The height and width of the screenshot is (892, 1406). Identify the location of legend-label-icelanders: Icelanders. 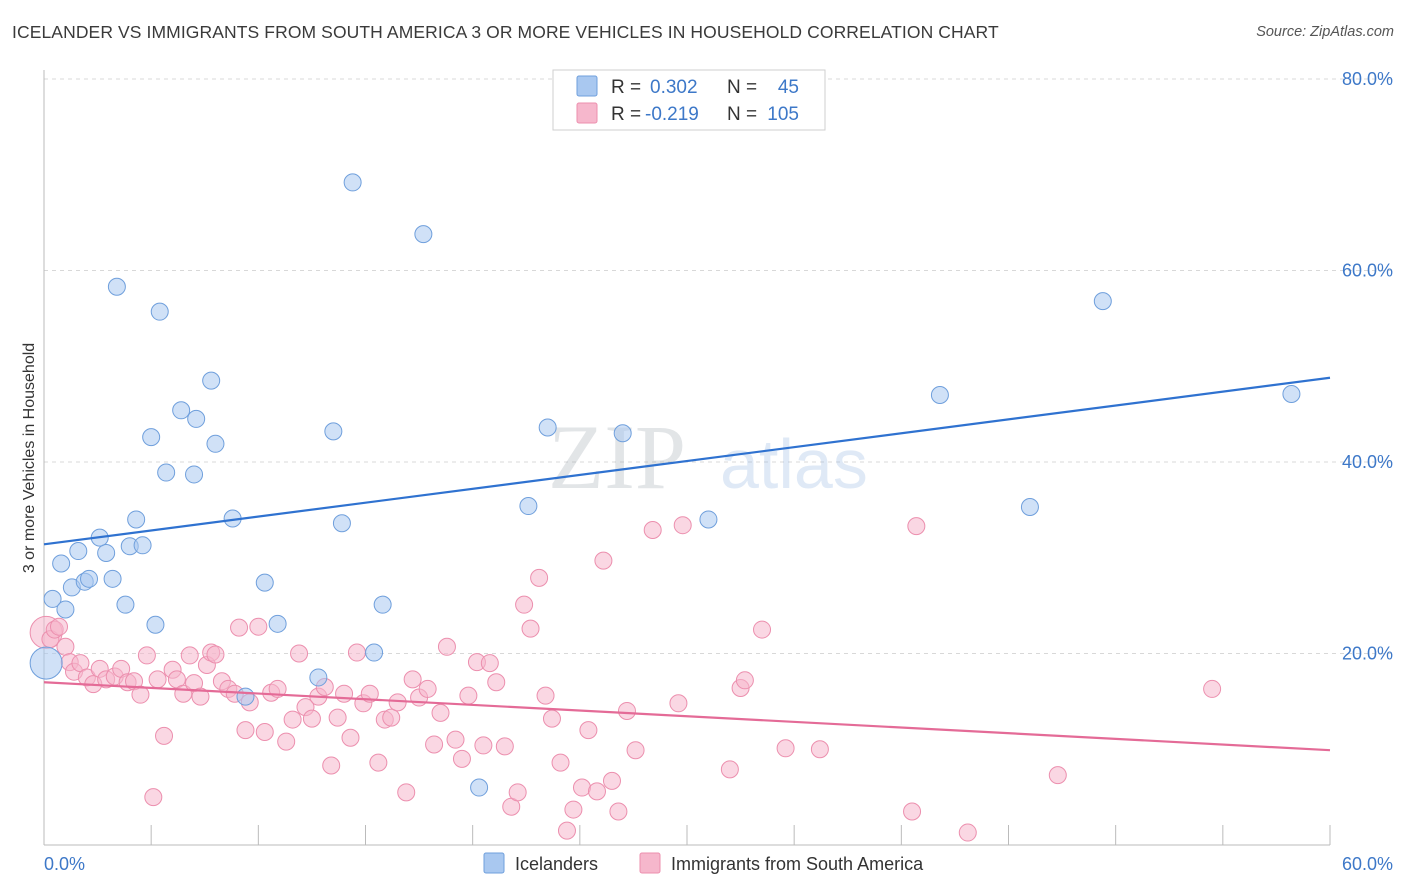
(556, 864).